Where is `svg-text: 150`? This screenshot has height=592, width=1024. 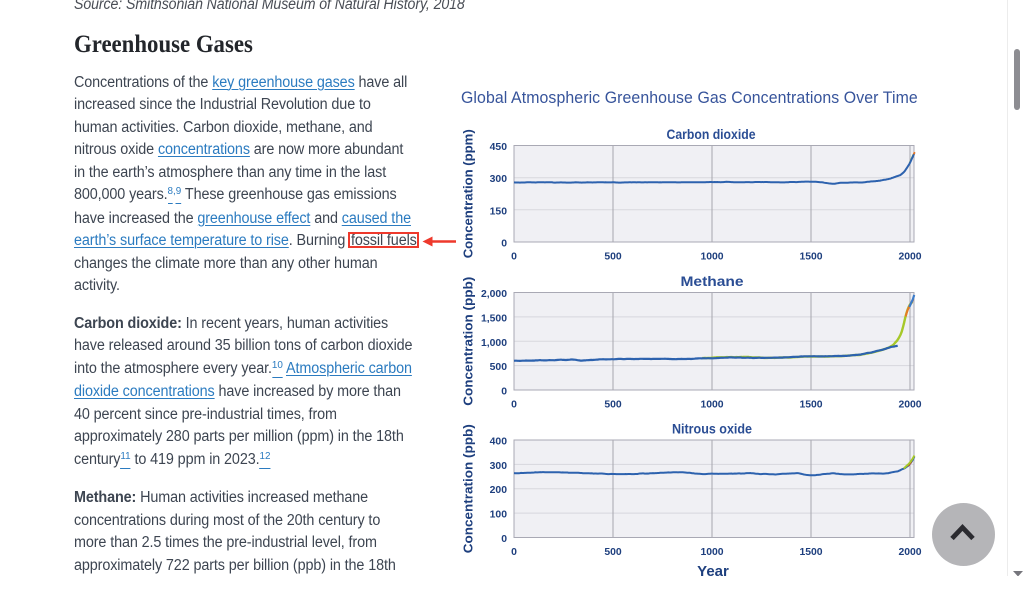
svg-text: 150 is located at coordinates (499, 211).